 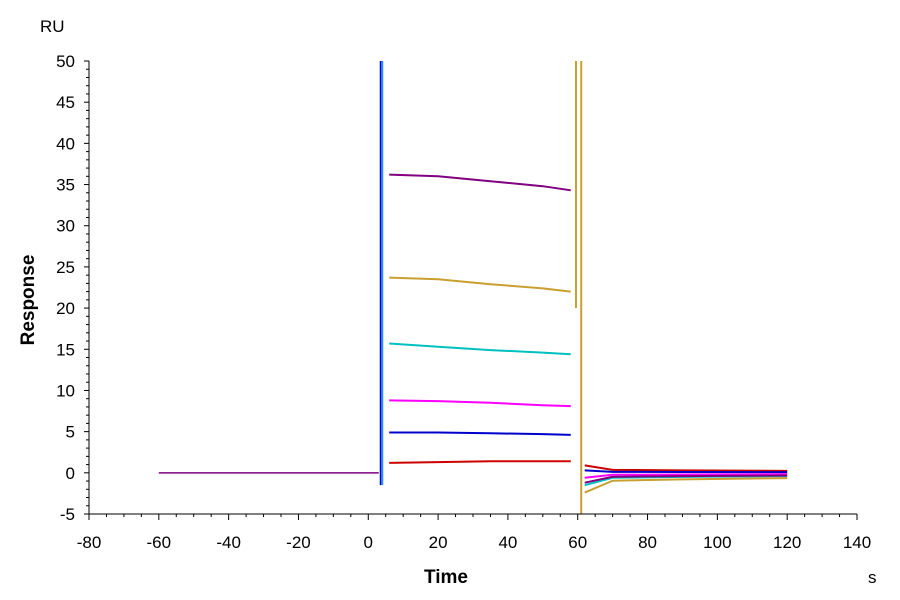 I want to click on series-5-association, so click(x=480, y=182).